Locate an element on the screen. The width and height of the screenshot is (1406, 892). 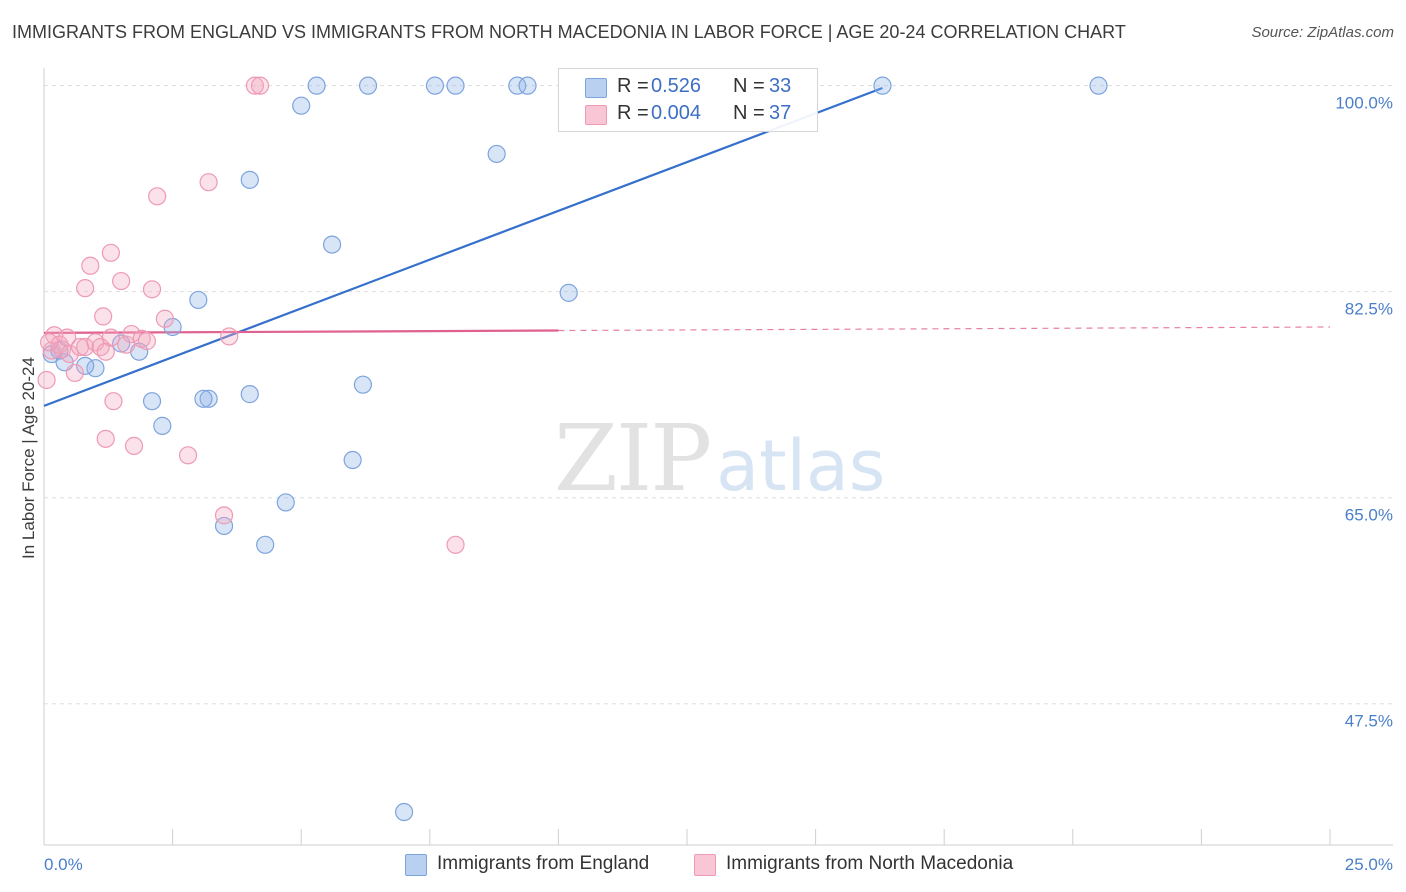
series-label-england: Immigrants from England is located at coordinates (543, 863).